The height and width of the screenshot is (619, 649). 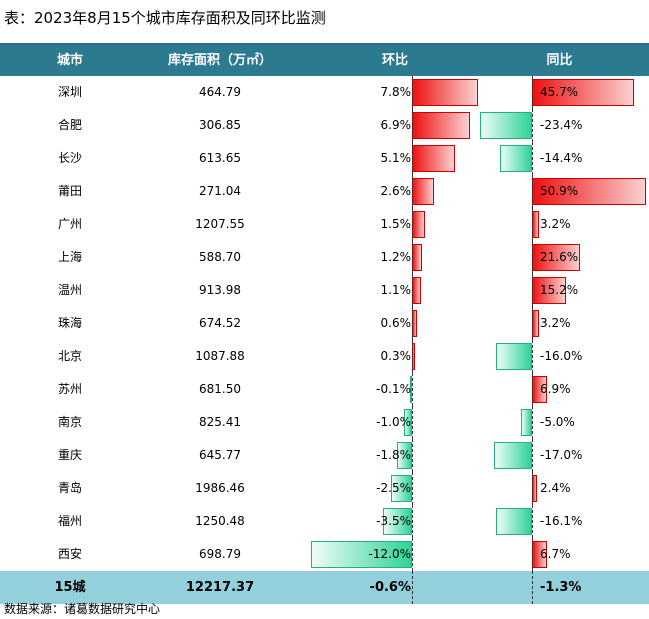 What do you see at coordinates (220, 389) in the screenshot?
I see `inventory-cell: 681.50` at bounding box center [220, 389].